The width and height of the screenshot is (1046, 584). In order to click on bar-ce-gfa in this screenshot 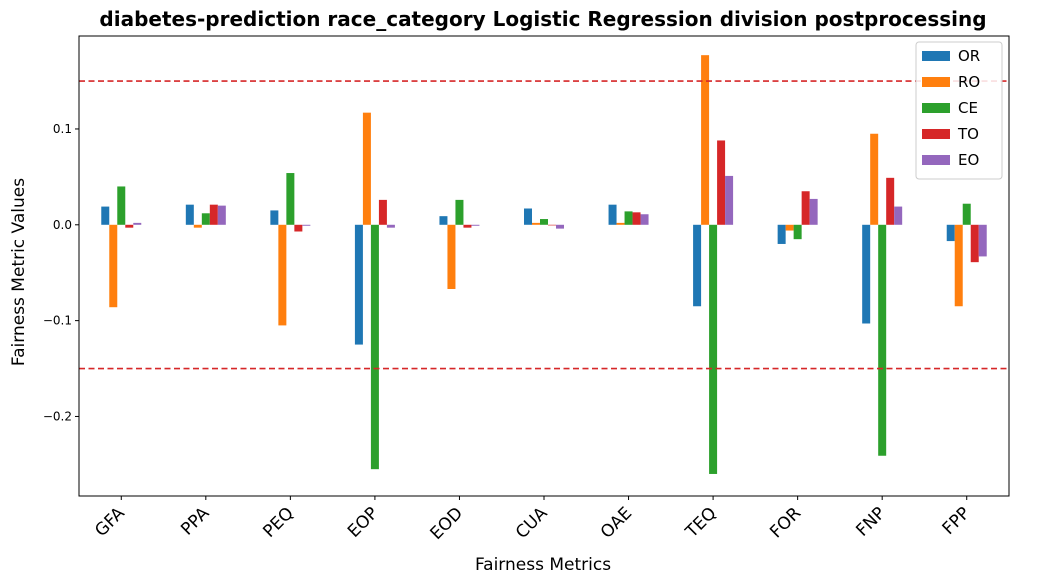, I will do `click(121, 205)`.